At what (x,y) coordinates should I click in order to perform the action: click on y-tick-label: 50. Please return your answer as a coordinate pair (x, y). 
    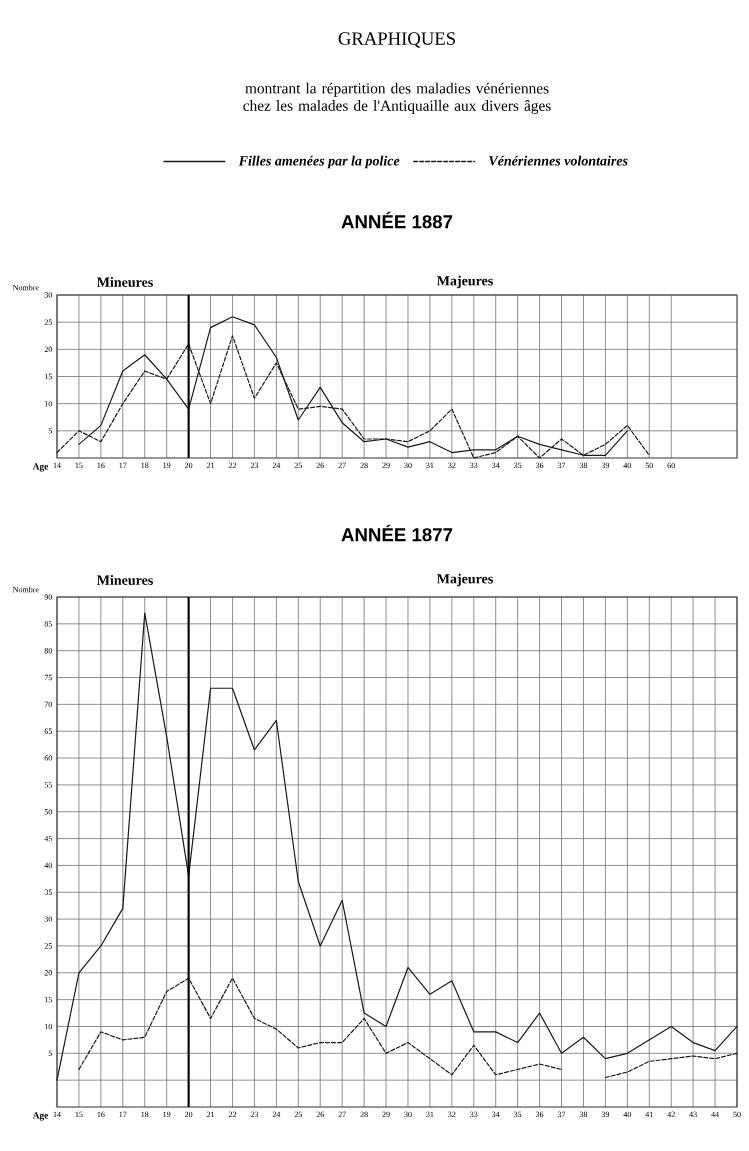
    Looking at the image, I should click on (48, 812).